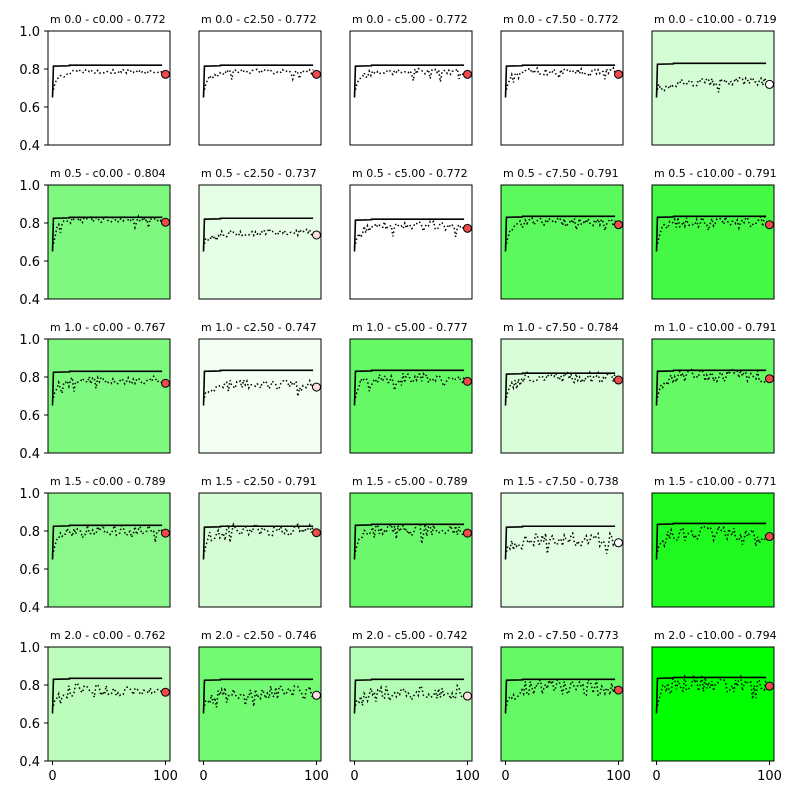 This screenshot has height=800, width=800. Describe the element at coordinates (108, 481) in the screenshot. I see `subplot-title: m 1.5 - c0.00 - 0.789` at that location.